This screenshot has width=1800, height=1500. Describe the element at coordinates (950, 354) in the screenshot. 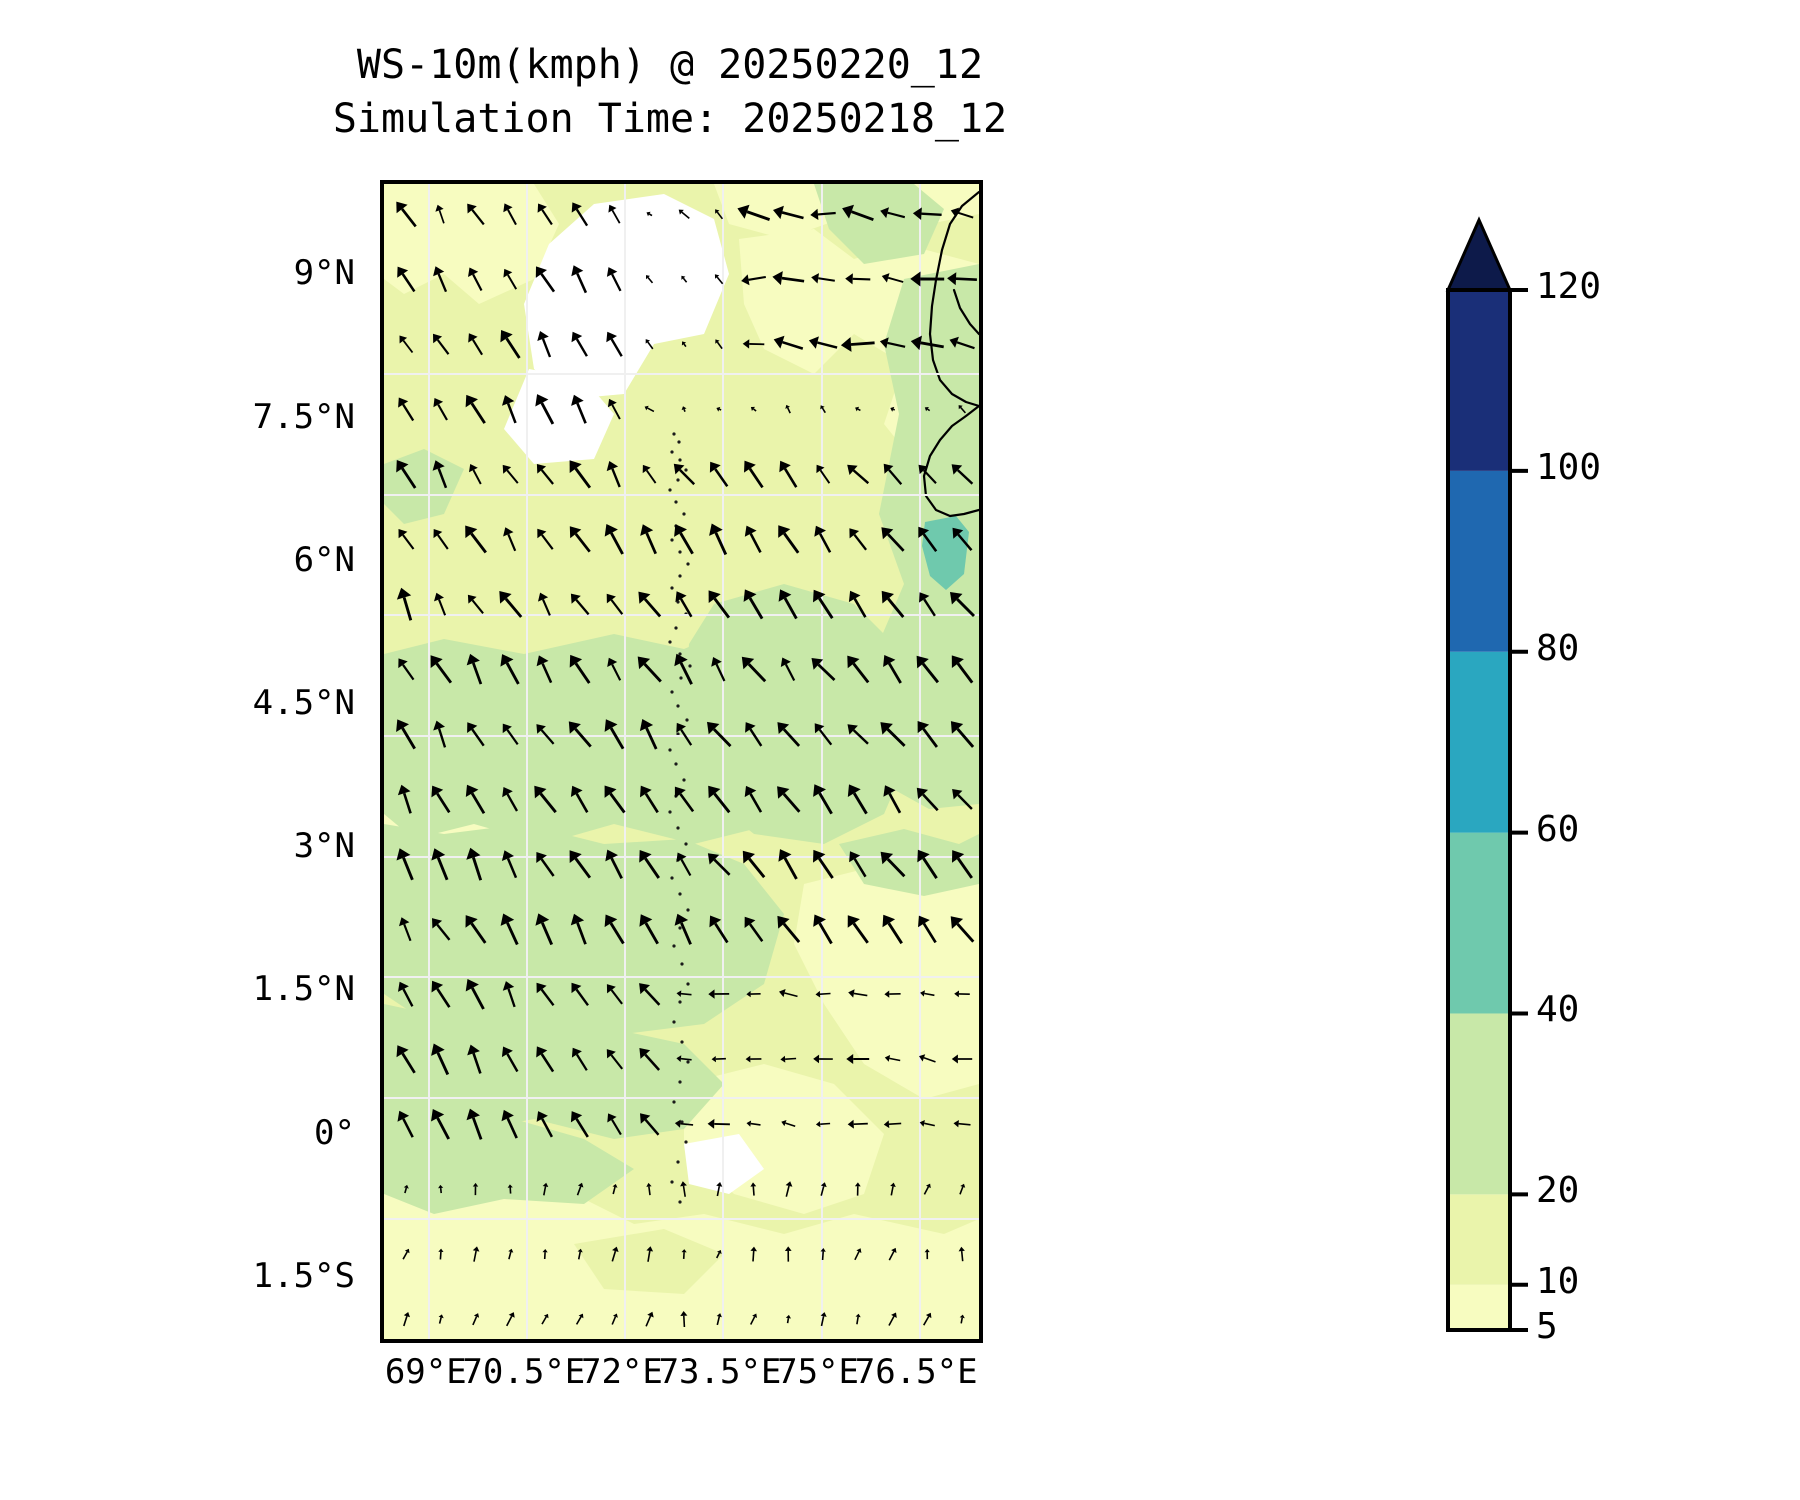

I see `coastline` at that location.